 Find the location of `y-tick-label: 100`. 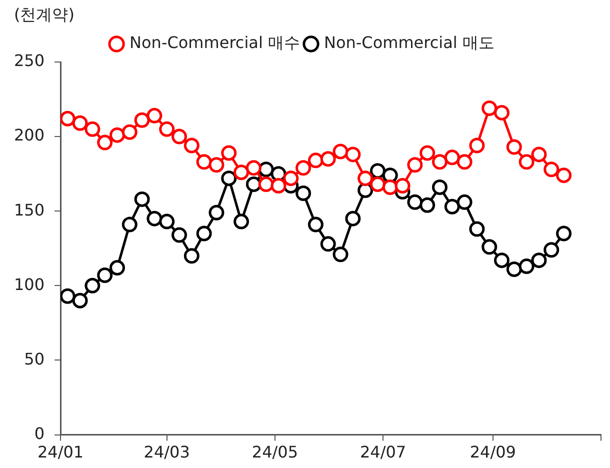

y-tick-label: 100 is located at coordinates (29, 284).